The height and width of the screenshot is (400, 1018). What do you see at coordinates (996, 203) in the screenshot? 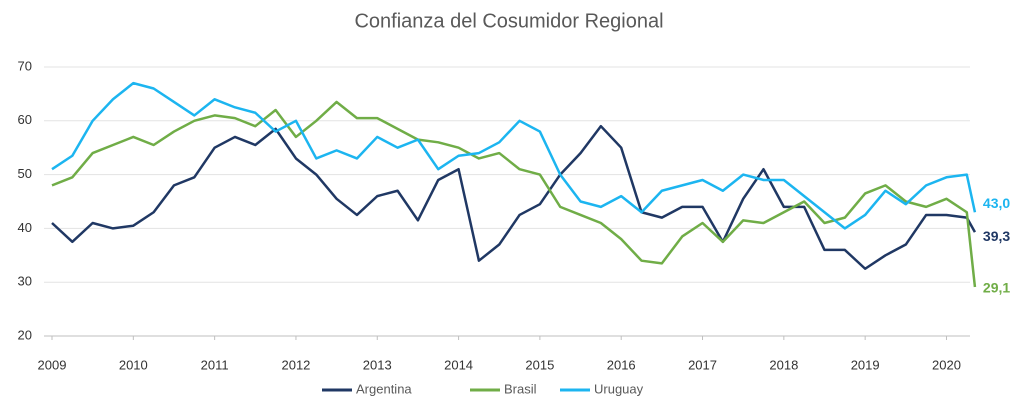
I see `data-label: 43,0` at bounding box center [996, 203].